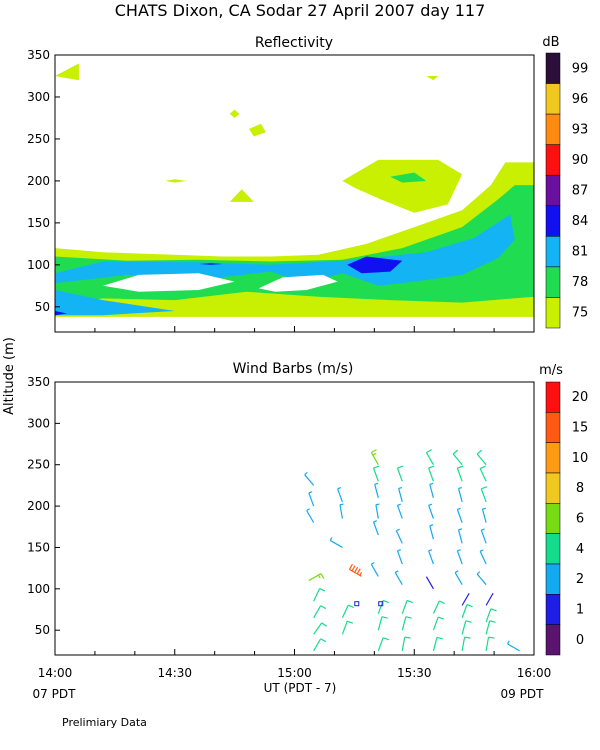  I want to click on windbarb-title: Wind Barbs (m/s), so click(293, 369).